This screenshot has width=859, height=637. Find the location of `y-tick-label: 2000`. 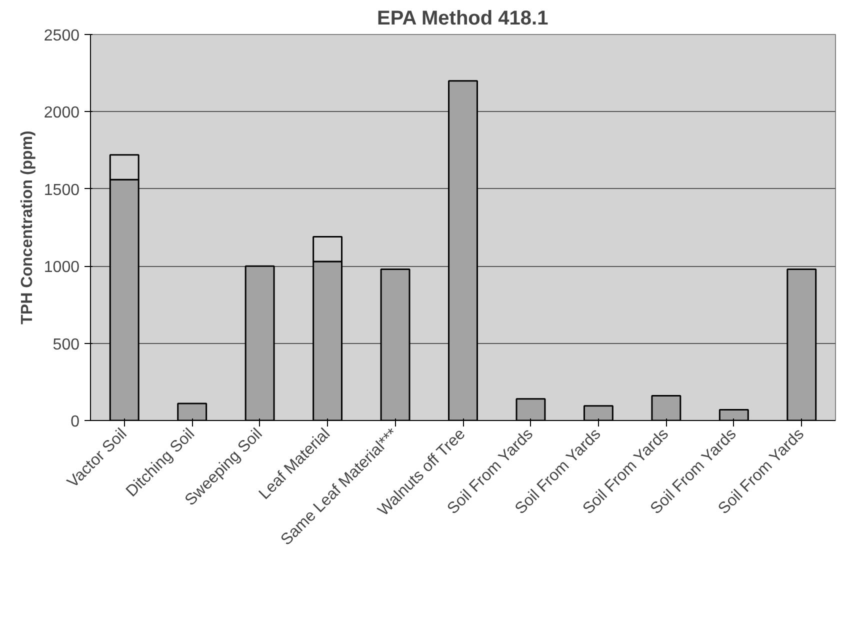

y-tick-label: 2000 is located at coordinates (62, 113).